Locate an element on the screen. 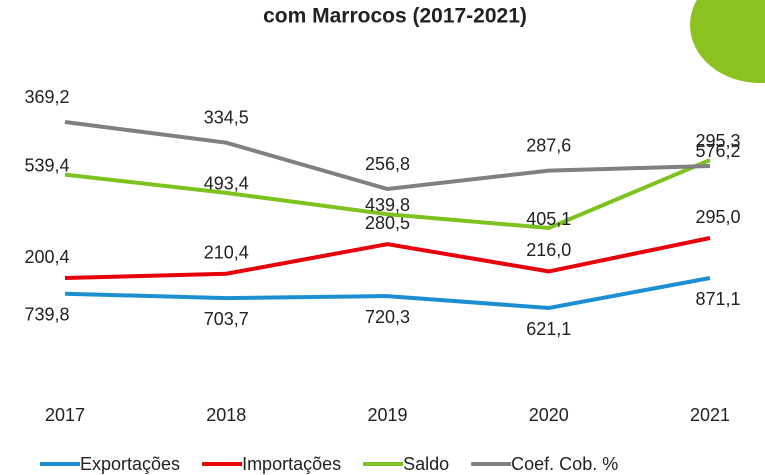 This screenshot has width=765, height=475. data-label: 439,8 is located at coordinates (387, 205).